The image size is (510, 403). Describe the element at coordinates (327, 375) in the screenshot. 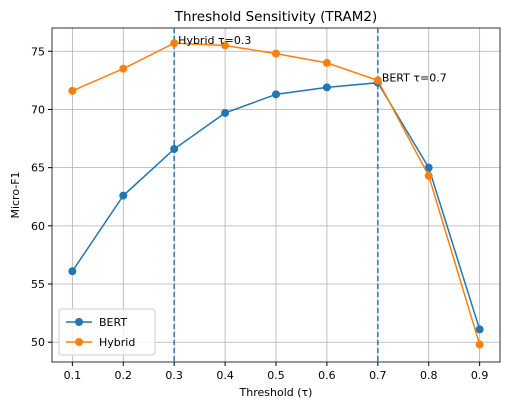

I see `x-tick-label: 0.6` at that location.